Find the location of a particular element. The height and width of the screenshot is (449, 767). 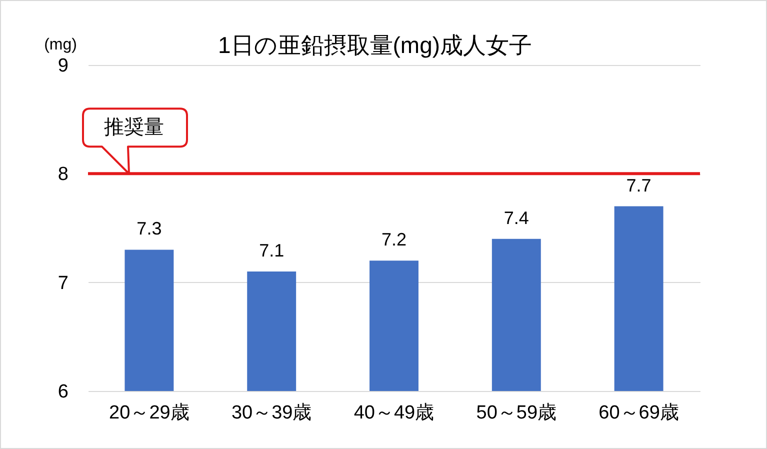

y-axis-title: (mg) is located at coordinates (60, 45).